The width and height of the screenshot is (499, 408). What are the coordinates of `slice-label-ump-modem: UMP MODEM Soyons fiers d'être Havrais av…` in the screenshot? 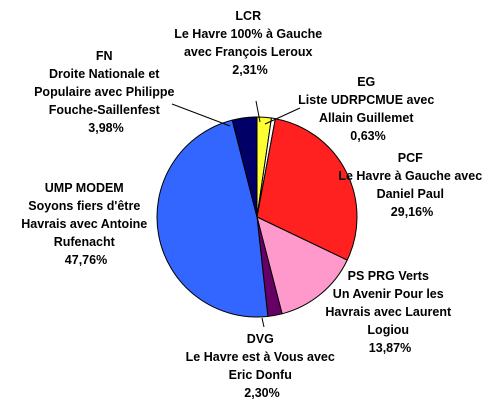 It's located at (85, 224).